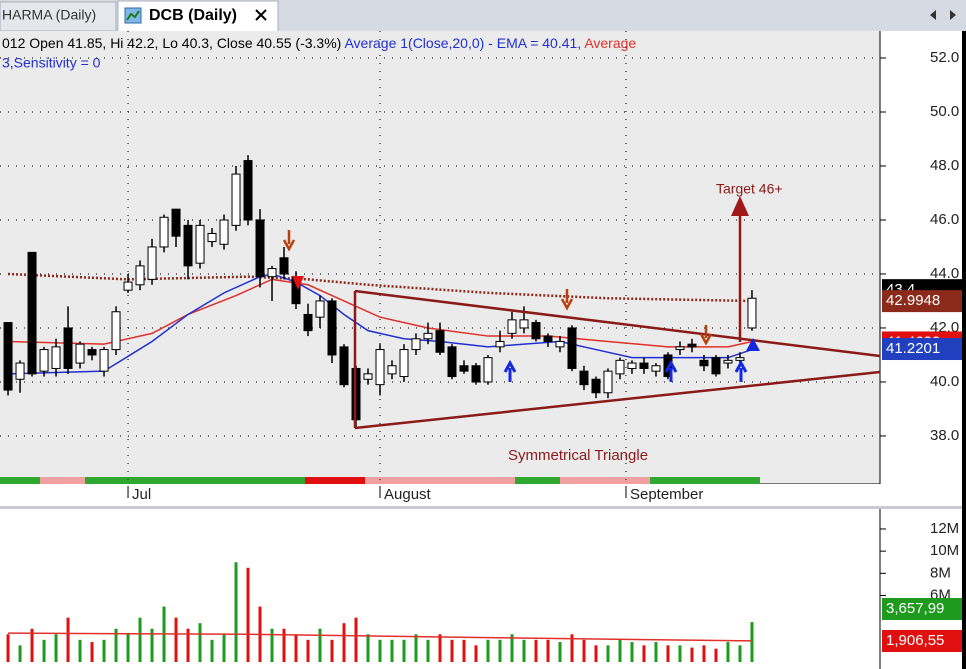  I want to click on signal-arrows, so click(521, 306).